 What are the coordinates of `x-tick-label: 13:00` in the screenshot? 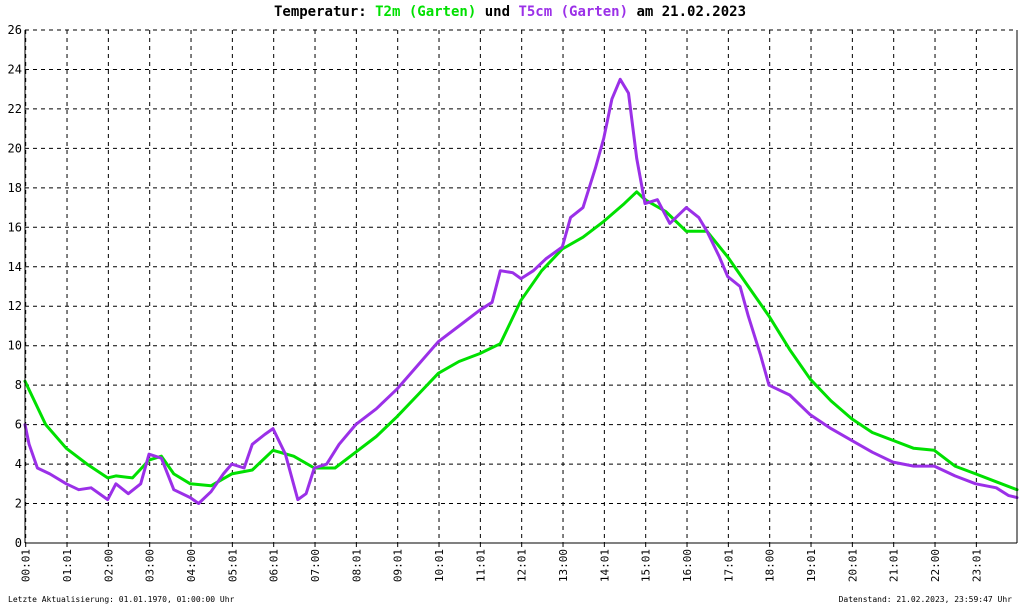 It's located at (563, 565).